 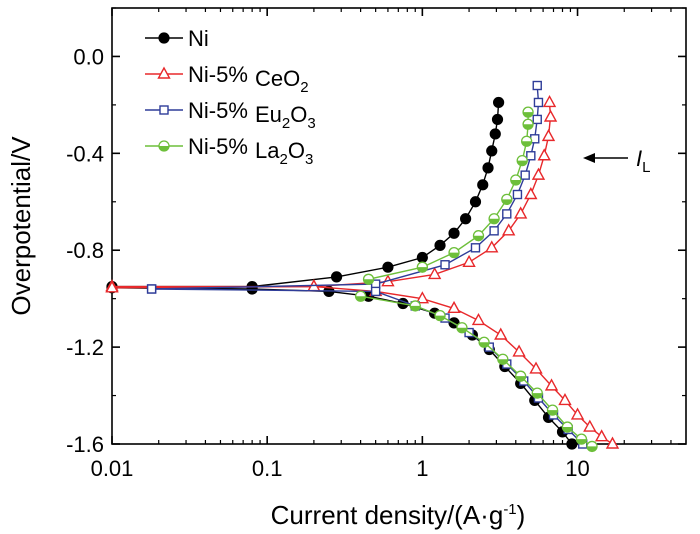 I want to click on y-tick-label: -1.2, so click(x=85, y=347).